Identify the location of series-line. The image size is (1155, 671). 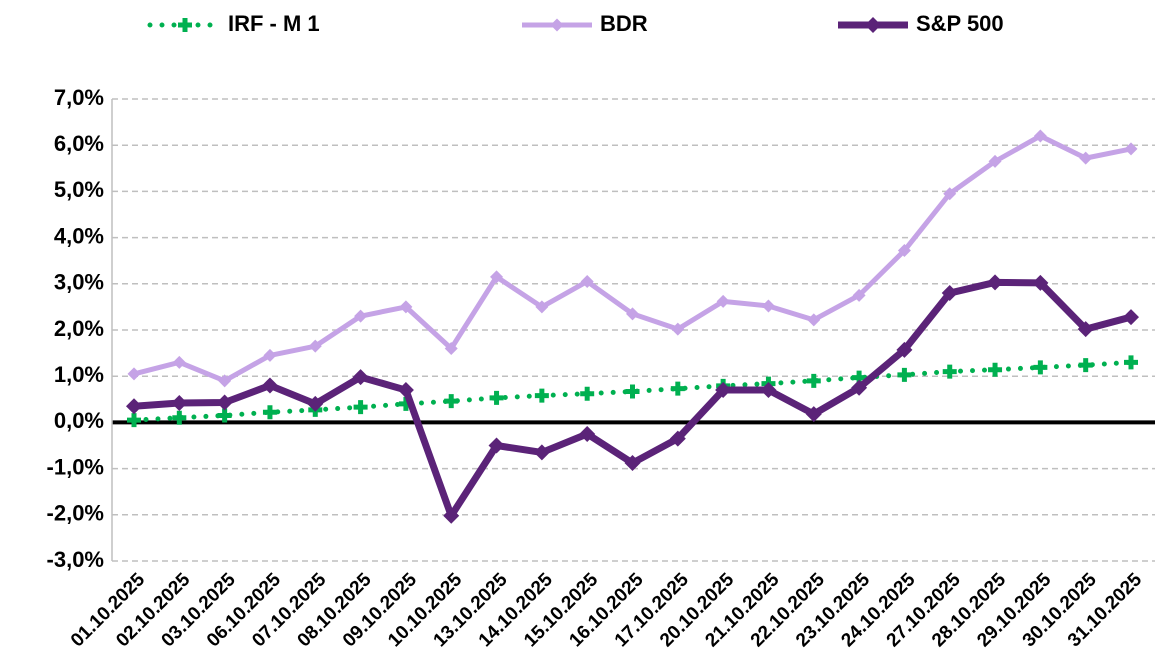
(632, 391).